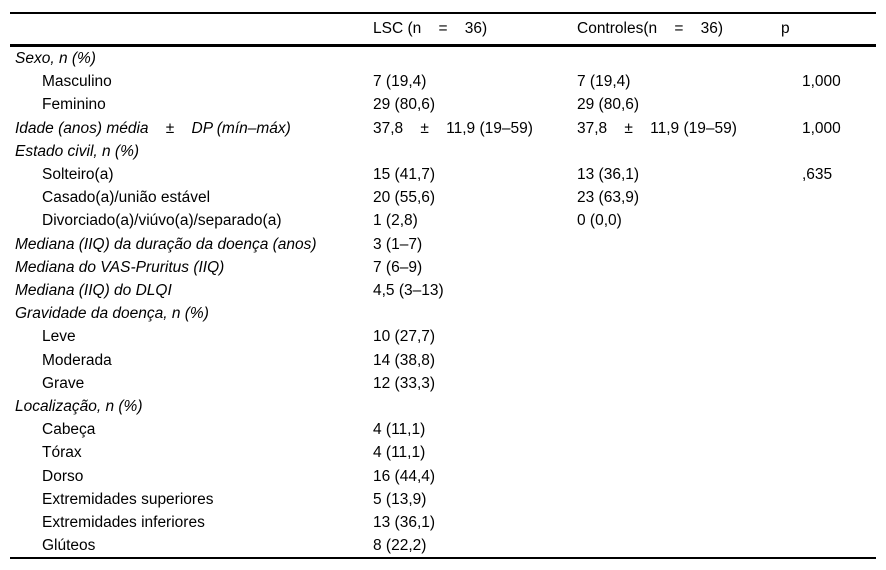 This screenshot has height=570, width=886. I want to click on lsc-value: 4,5 (3–13), so click(408, 291).